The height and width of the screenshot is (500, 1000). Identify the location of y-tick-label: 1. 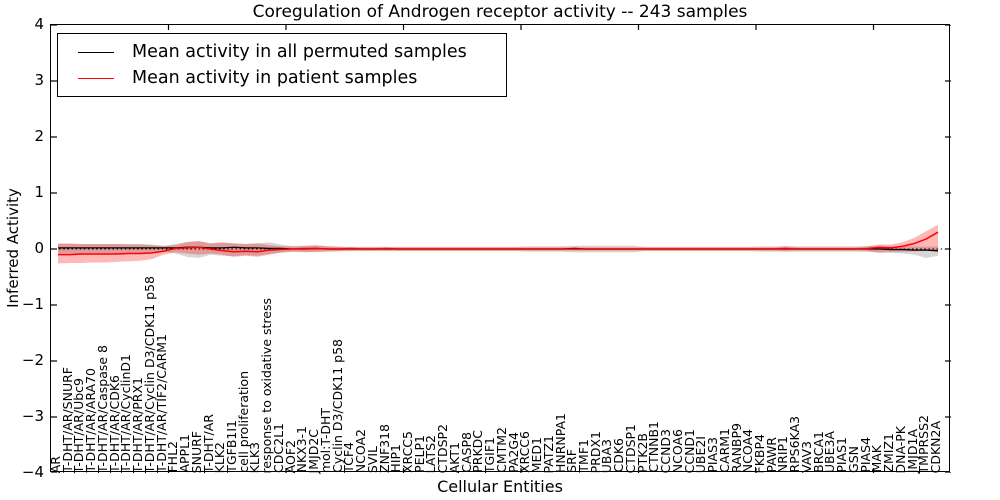
(39, 192).